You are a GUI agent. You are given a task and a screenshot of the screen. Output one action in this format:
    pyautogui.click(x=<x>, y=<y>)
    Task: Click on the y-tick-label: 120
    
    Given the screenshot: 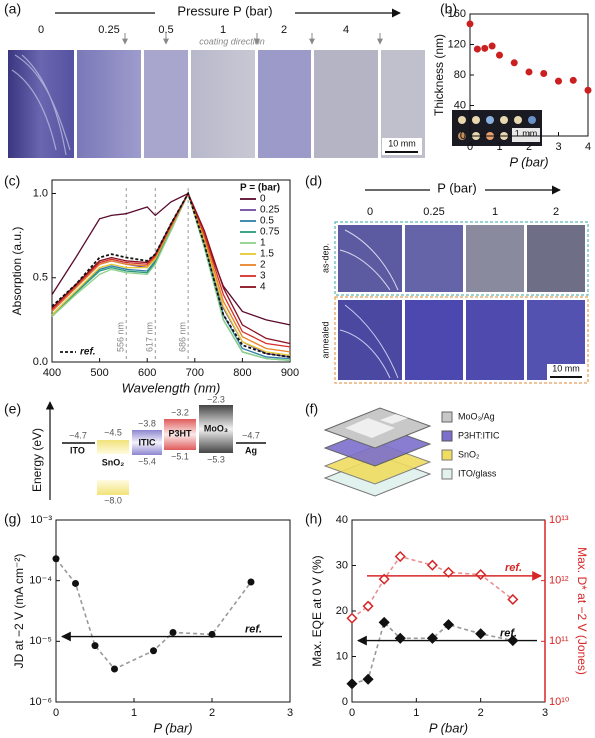 What is the action you would take?
    pyautogui.click(x=457, y=44)
    